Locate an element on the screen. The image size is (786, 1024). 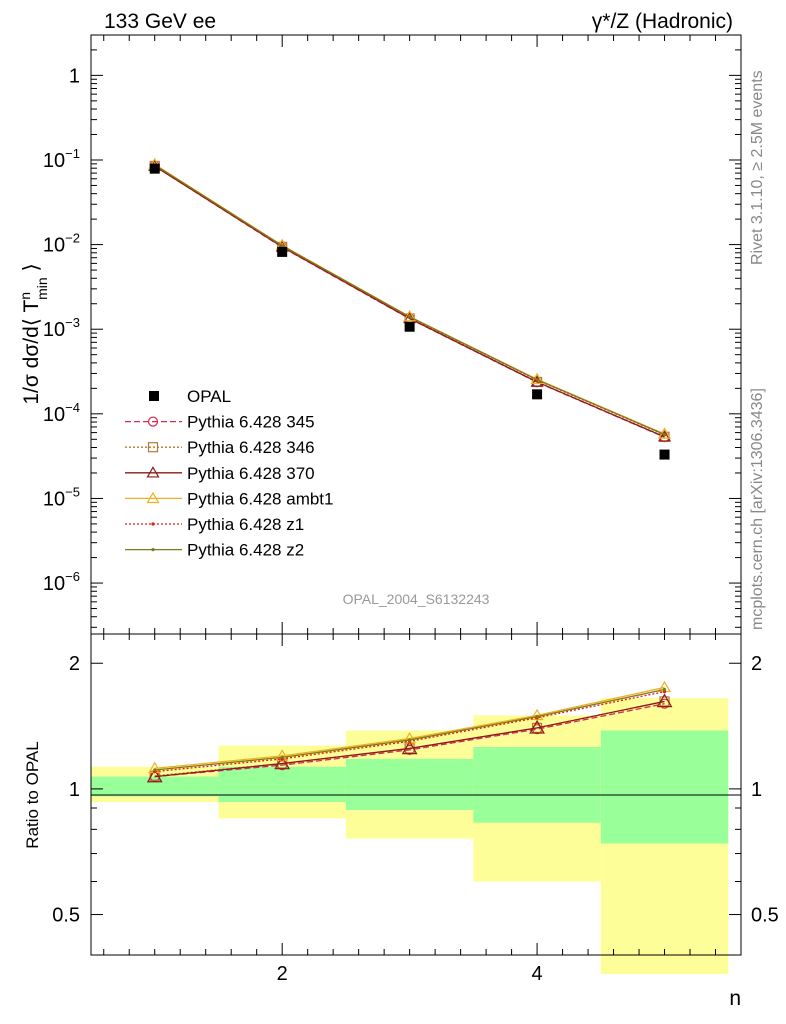
main-y-tick-label: 10⁻⁶ is located at coordinates (61, 582).